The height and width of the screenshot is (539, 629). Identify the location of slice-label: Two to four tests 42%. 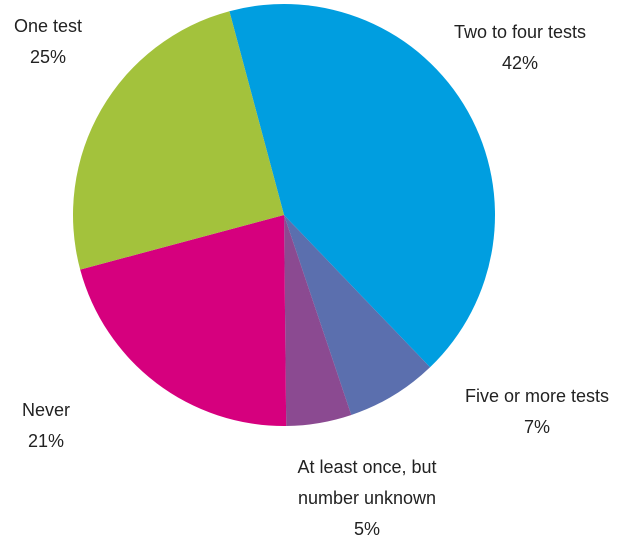
(520, 48).